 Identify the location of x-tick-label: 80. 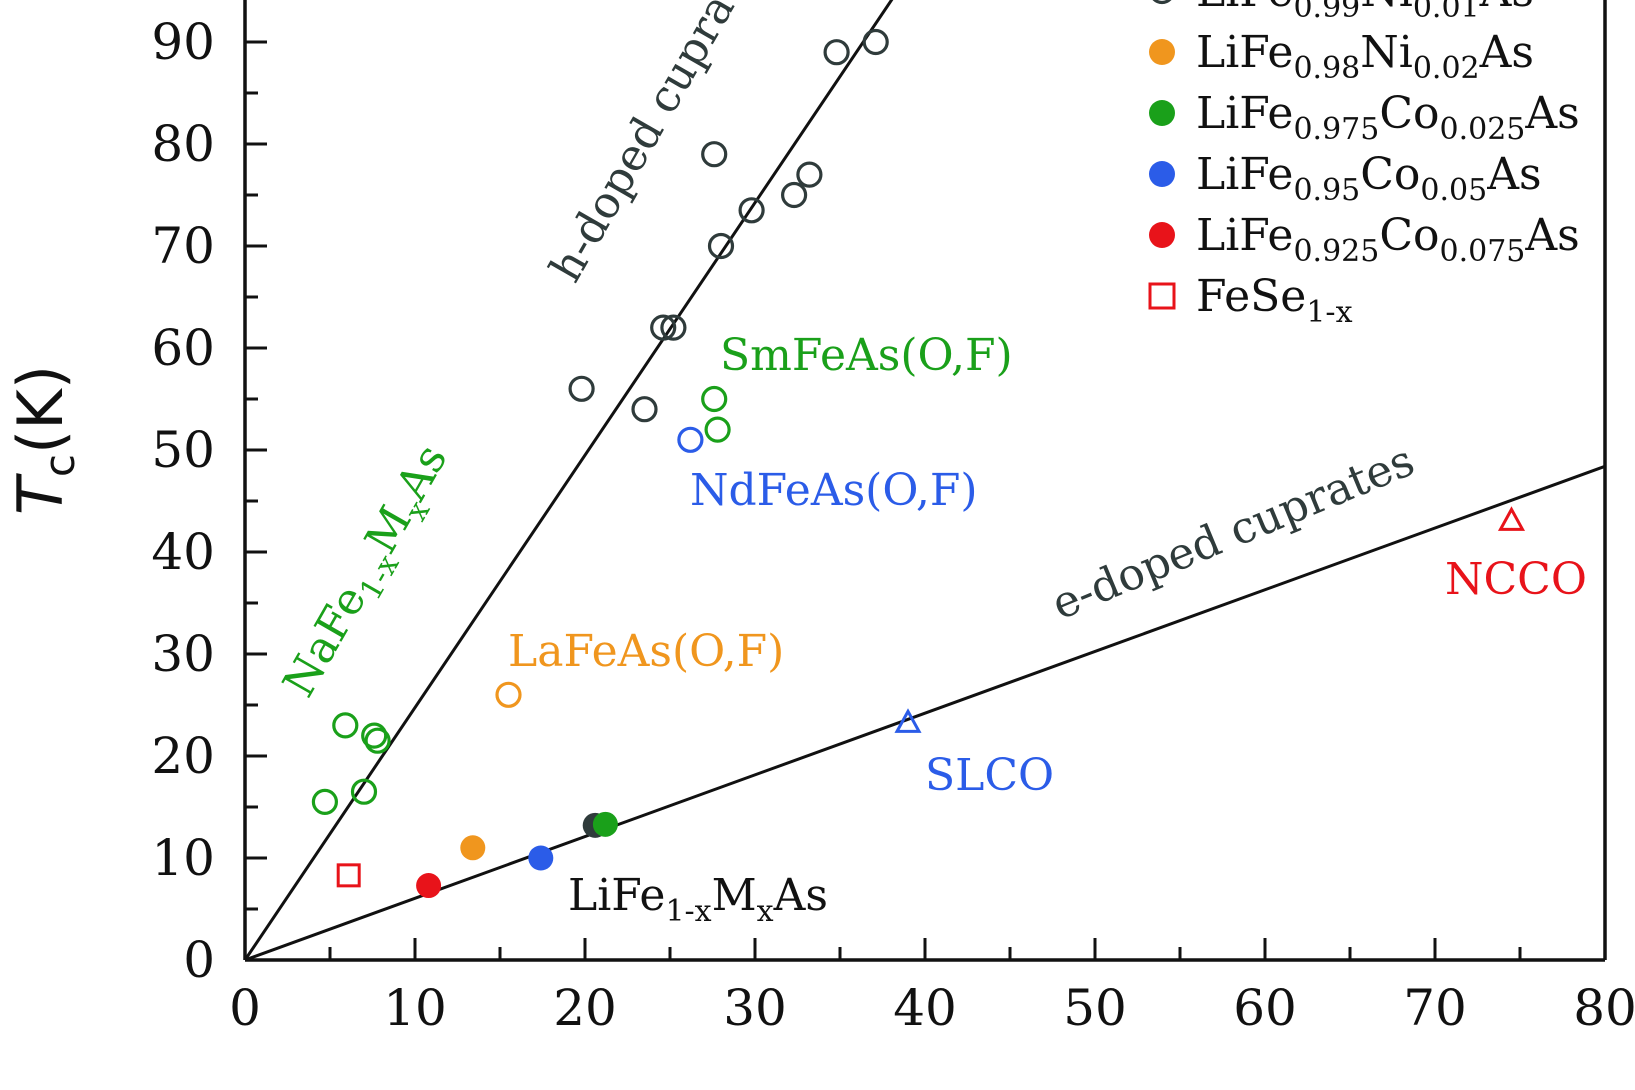
(1604, 1008).